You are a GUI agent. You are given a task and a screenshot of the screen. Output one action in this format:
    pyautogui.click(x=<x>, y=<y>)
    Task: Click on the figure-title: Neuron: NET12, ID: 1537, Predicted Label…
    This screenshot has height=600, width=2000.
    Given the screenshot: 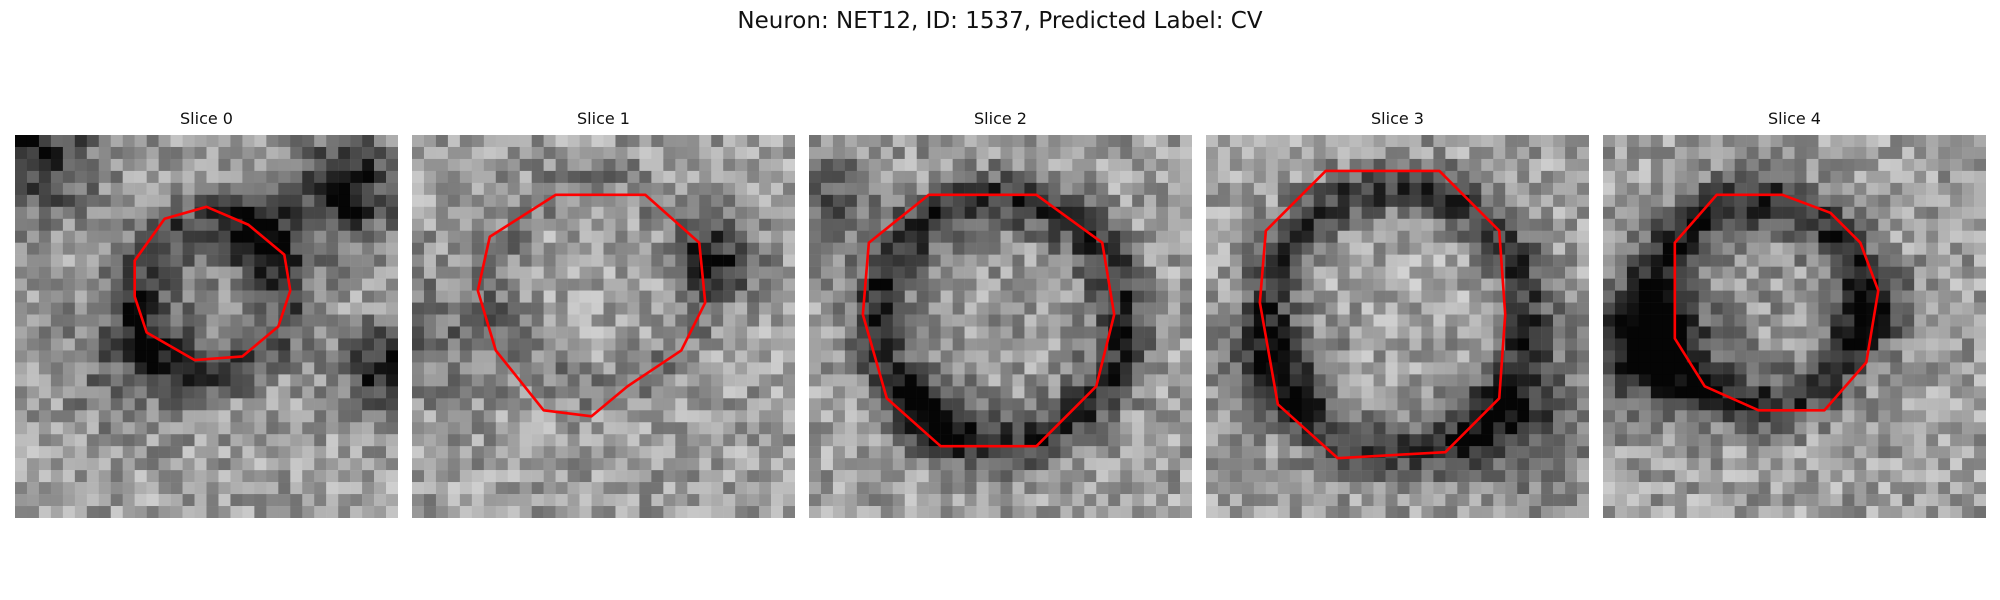 What is the action you would take?
    pyautogui.click(x=1000, y=21)
    